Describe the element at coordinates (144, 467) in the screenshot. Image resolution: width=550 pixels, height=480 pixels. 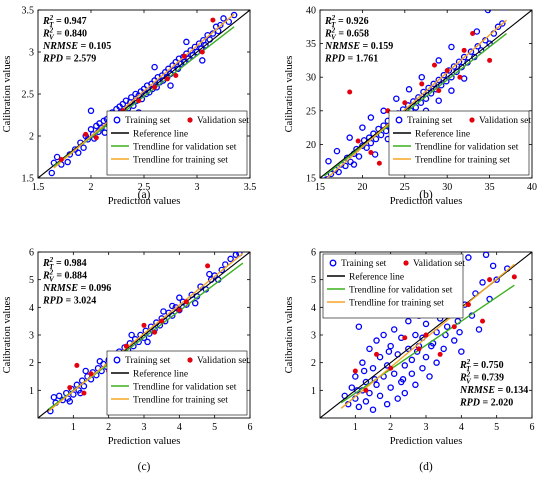
I see `panel-caption: (c)` at that location.